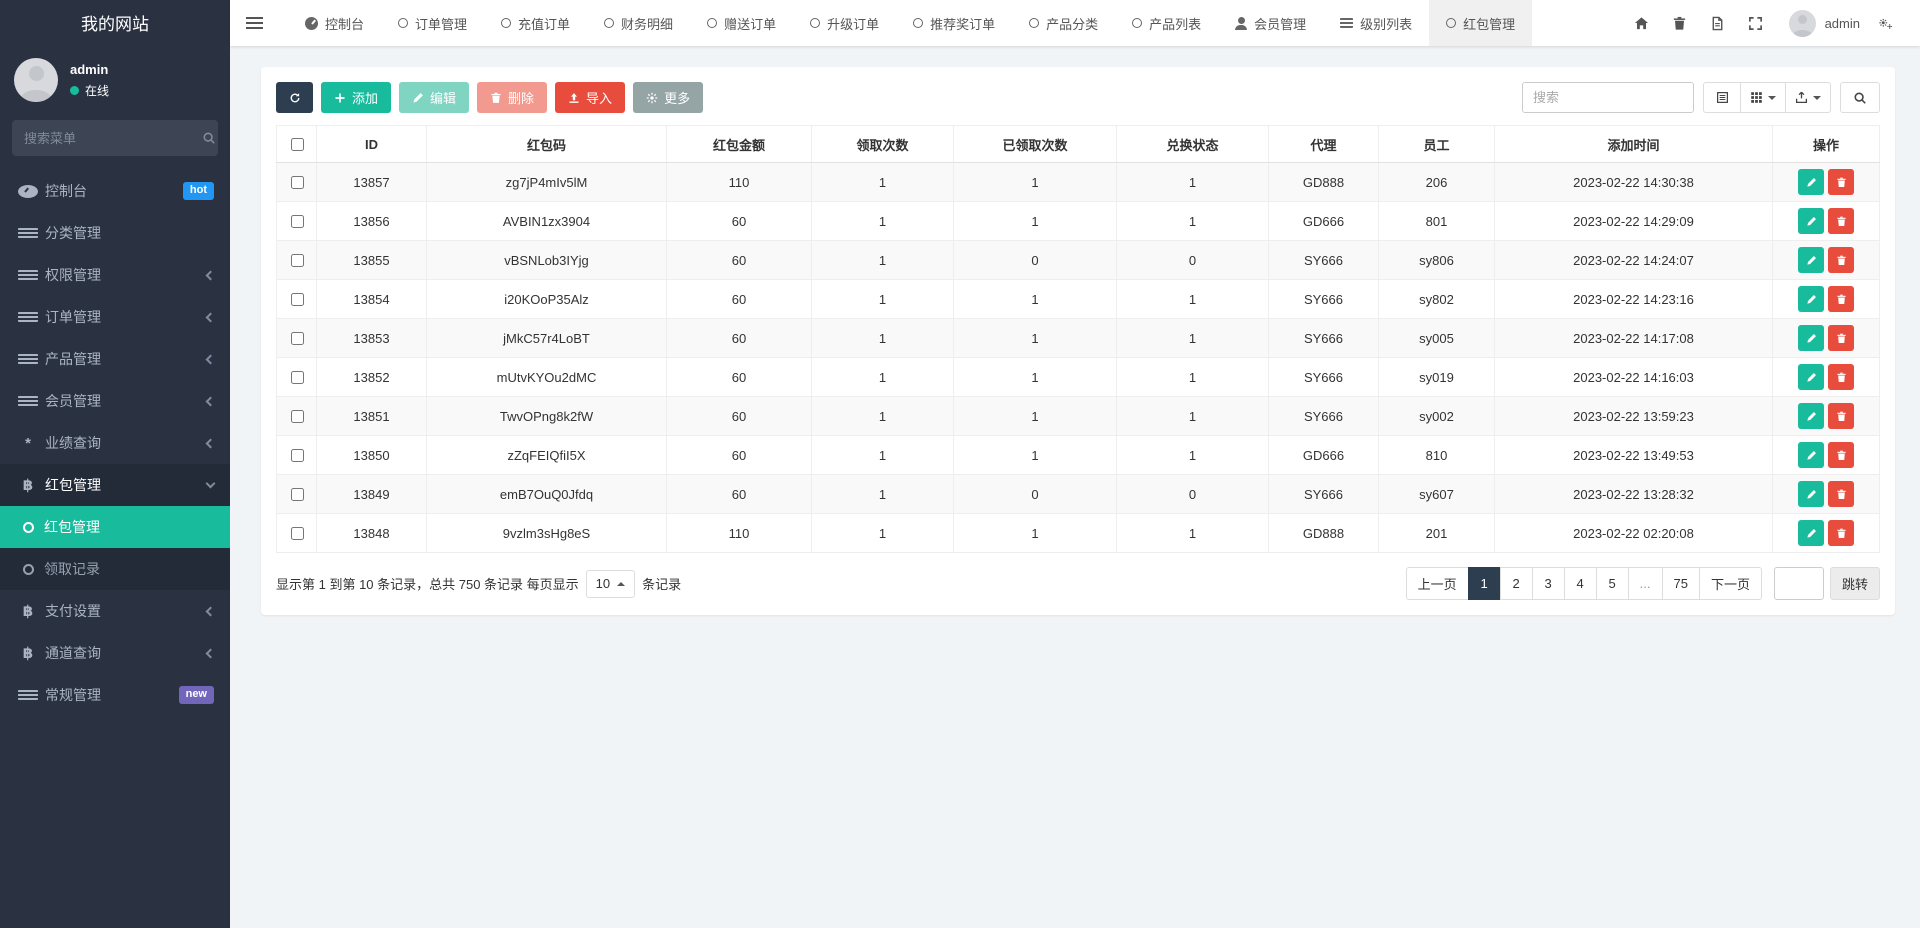 The image size is (1920, 928). Describe the element at coordinates (1730, 583) in the screenshot. I see `page-next: 下一页` at that location.